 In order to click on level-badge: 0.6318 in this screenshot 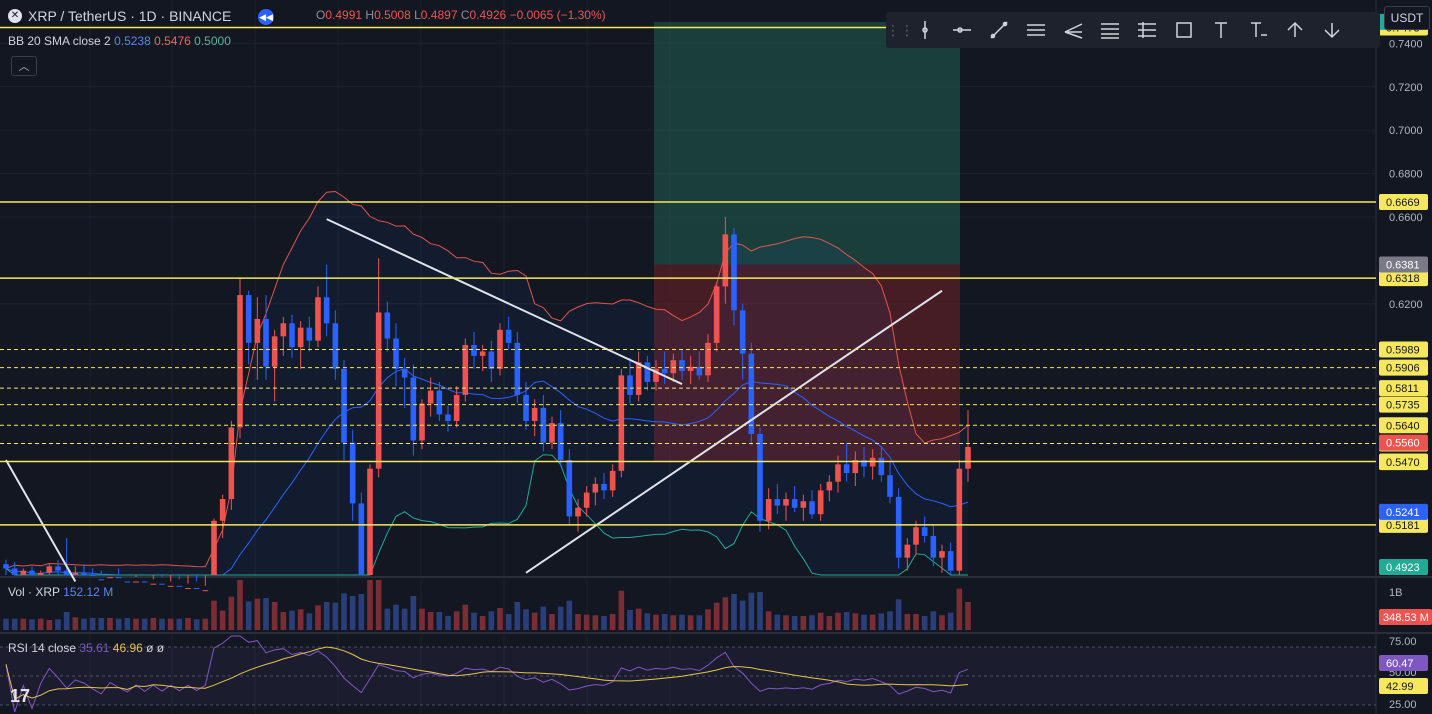, I will do `click(1403, 279)`.